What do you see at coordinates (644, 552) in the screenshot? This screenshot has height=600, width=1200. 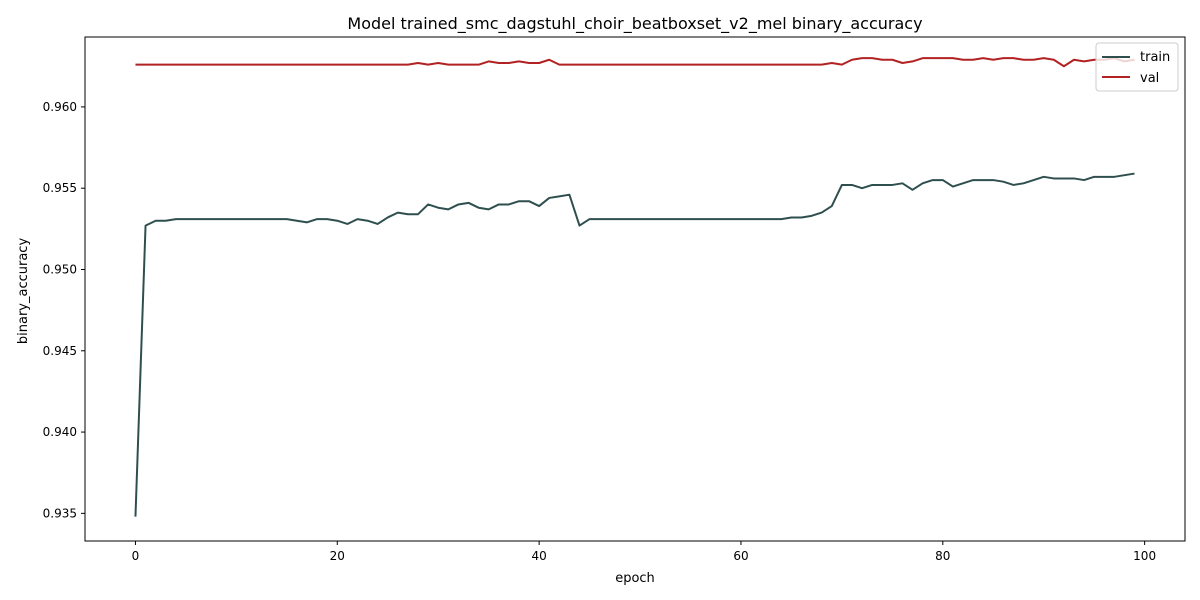 I see `x-axis-ticks: 0 20 40 60 80 100` at bounding box center [644, 552].